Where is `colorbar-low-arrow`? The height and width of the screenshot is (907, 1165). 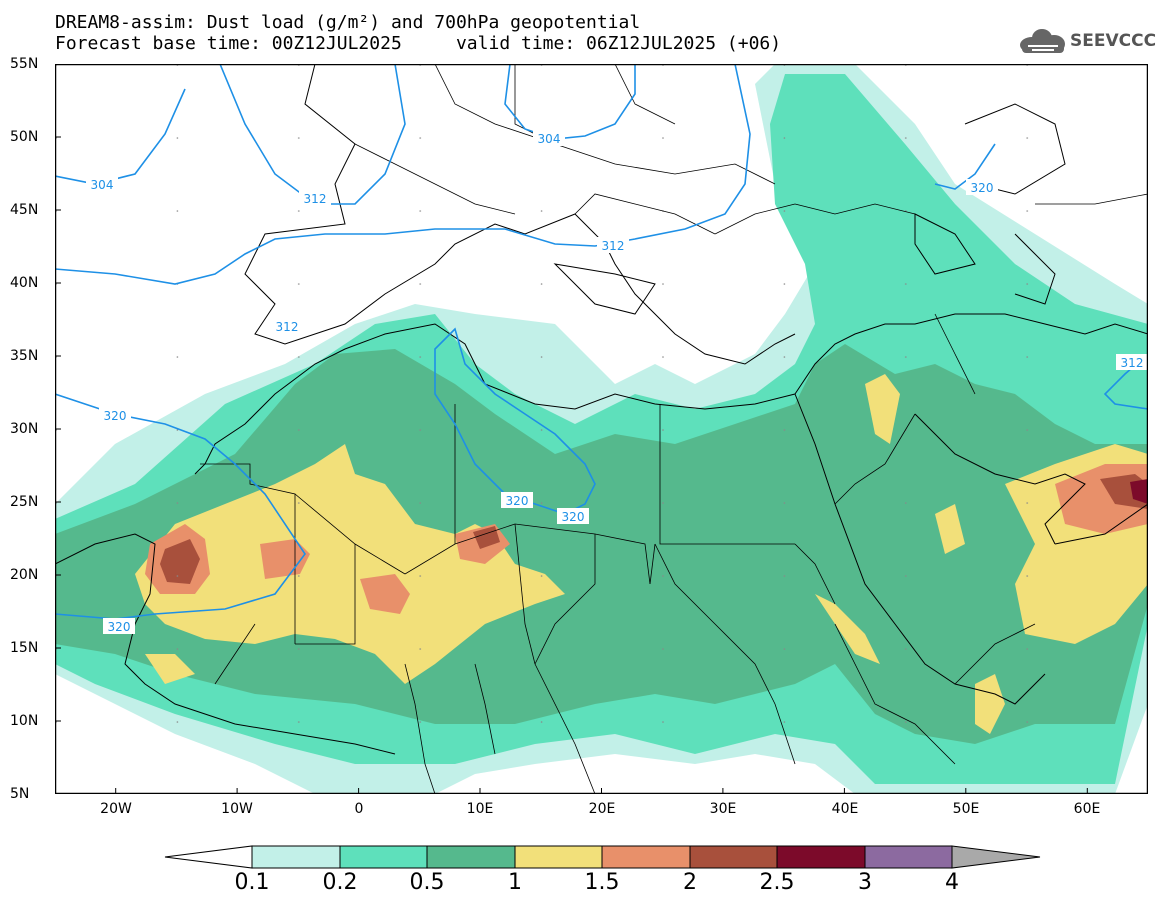
colorbar-low-arrow is located at coordinates (208, 857).